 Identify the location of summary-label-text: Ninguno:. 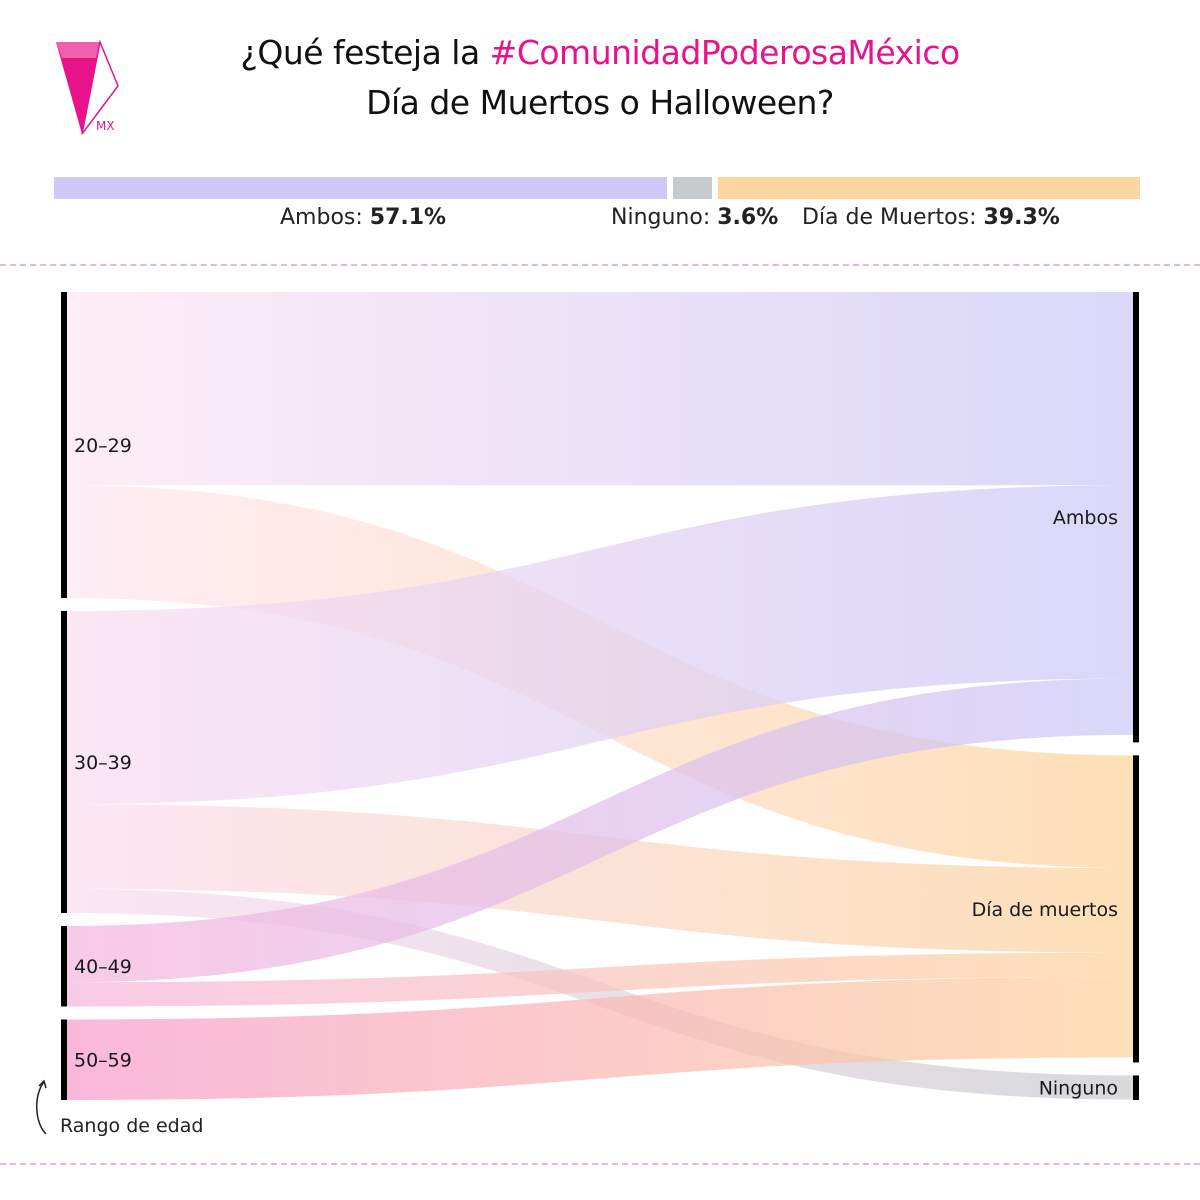
(664, 217).